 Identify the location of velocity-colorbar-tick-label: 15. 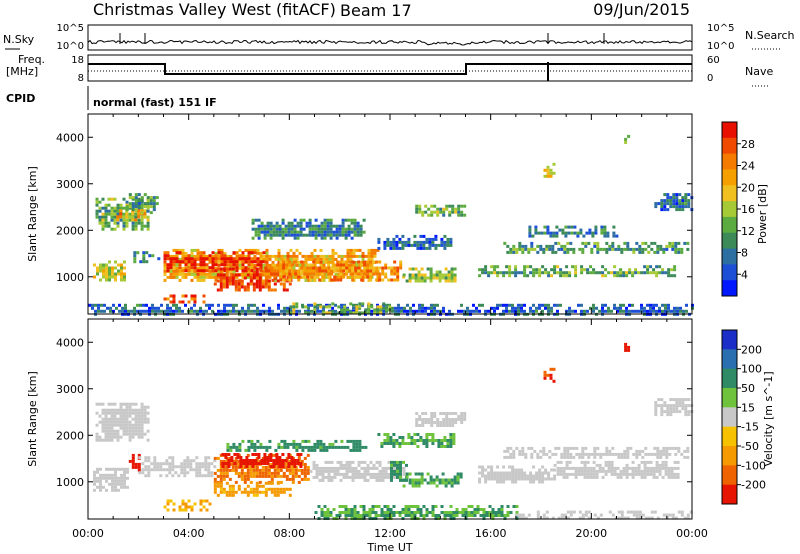
(748, 407).